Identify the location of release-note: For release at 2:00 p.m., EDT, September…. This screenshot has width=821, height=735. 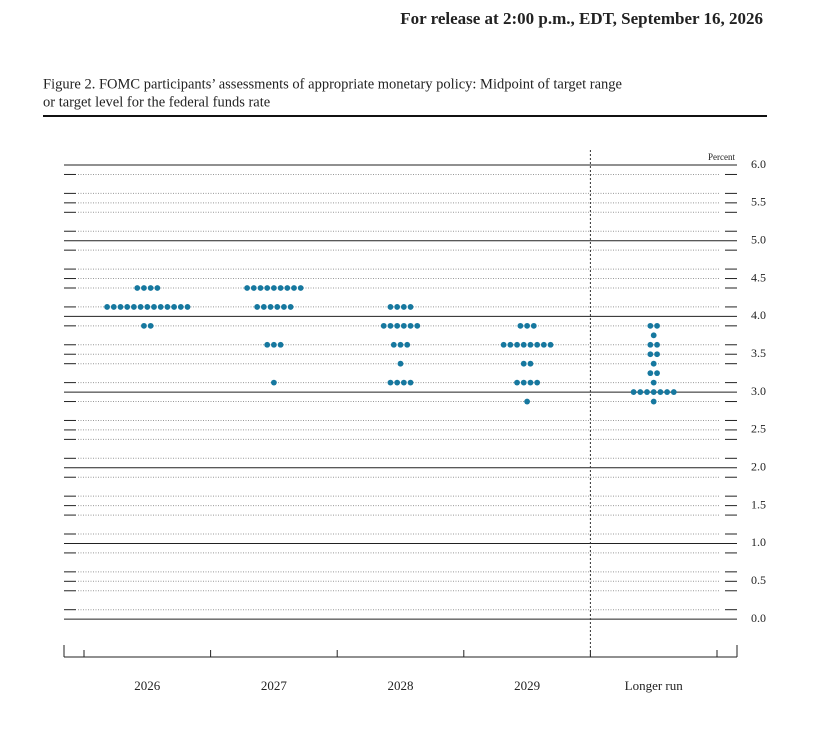
(581, 18).